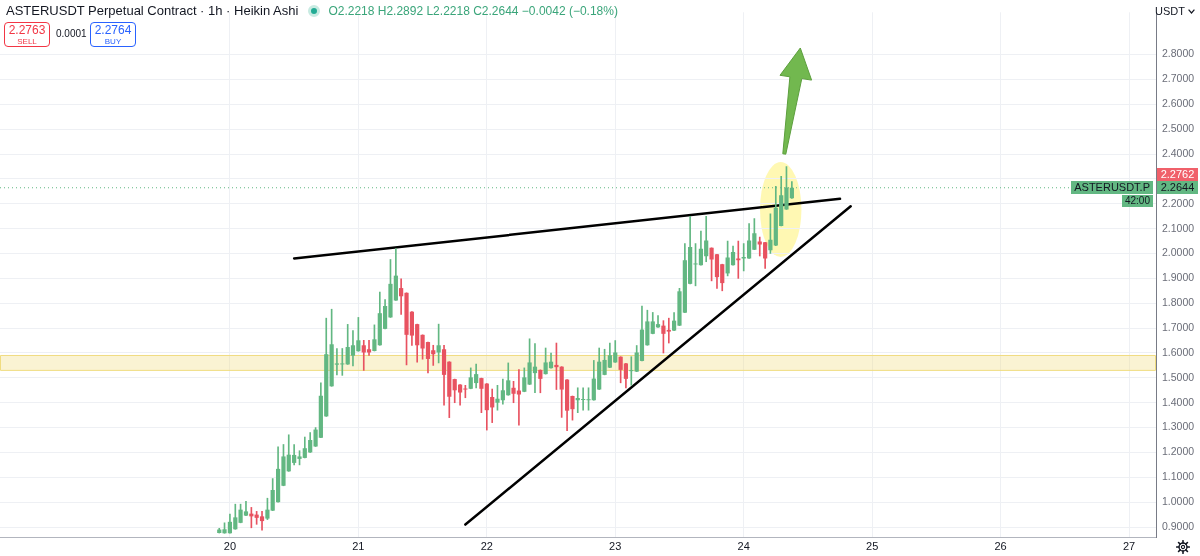 The image size is (1200, 556). I want to click on y-tick-label: 1.5000, so click(1178, 376).